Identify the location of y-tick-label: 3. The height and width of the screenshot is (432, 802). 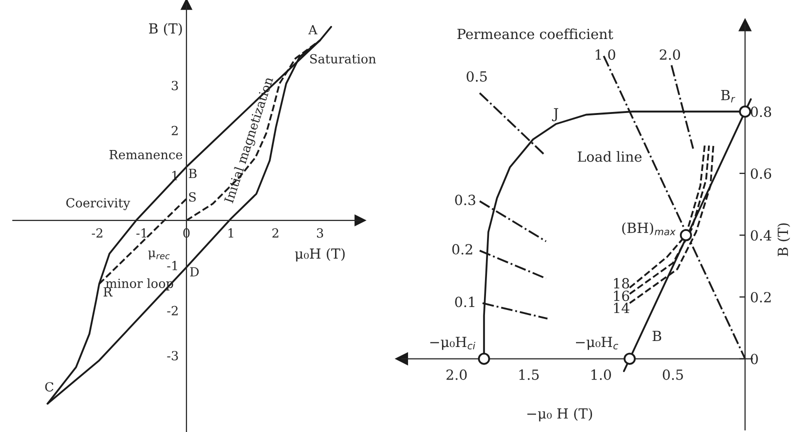
(175, 85).